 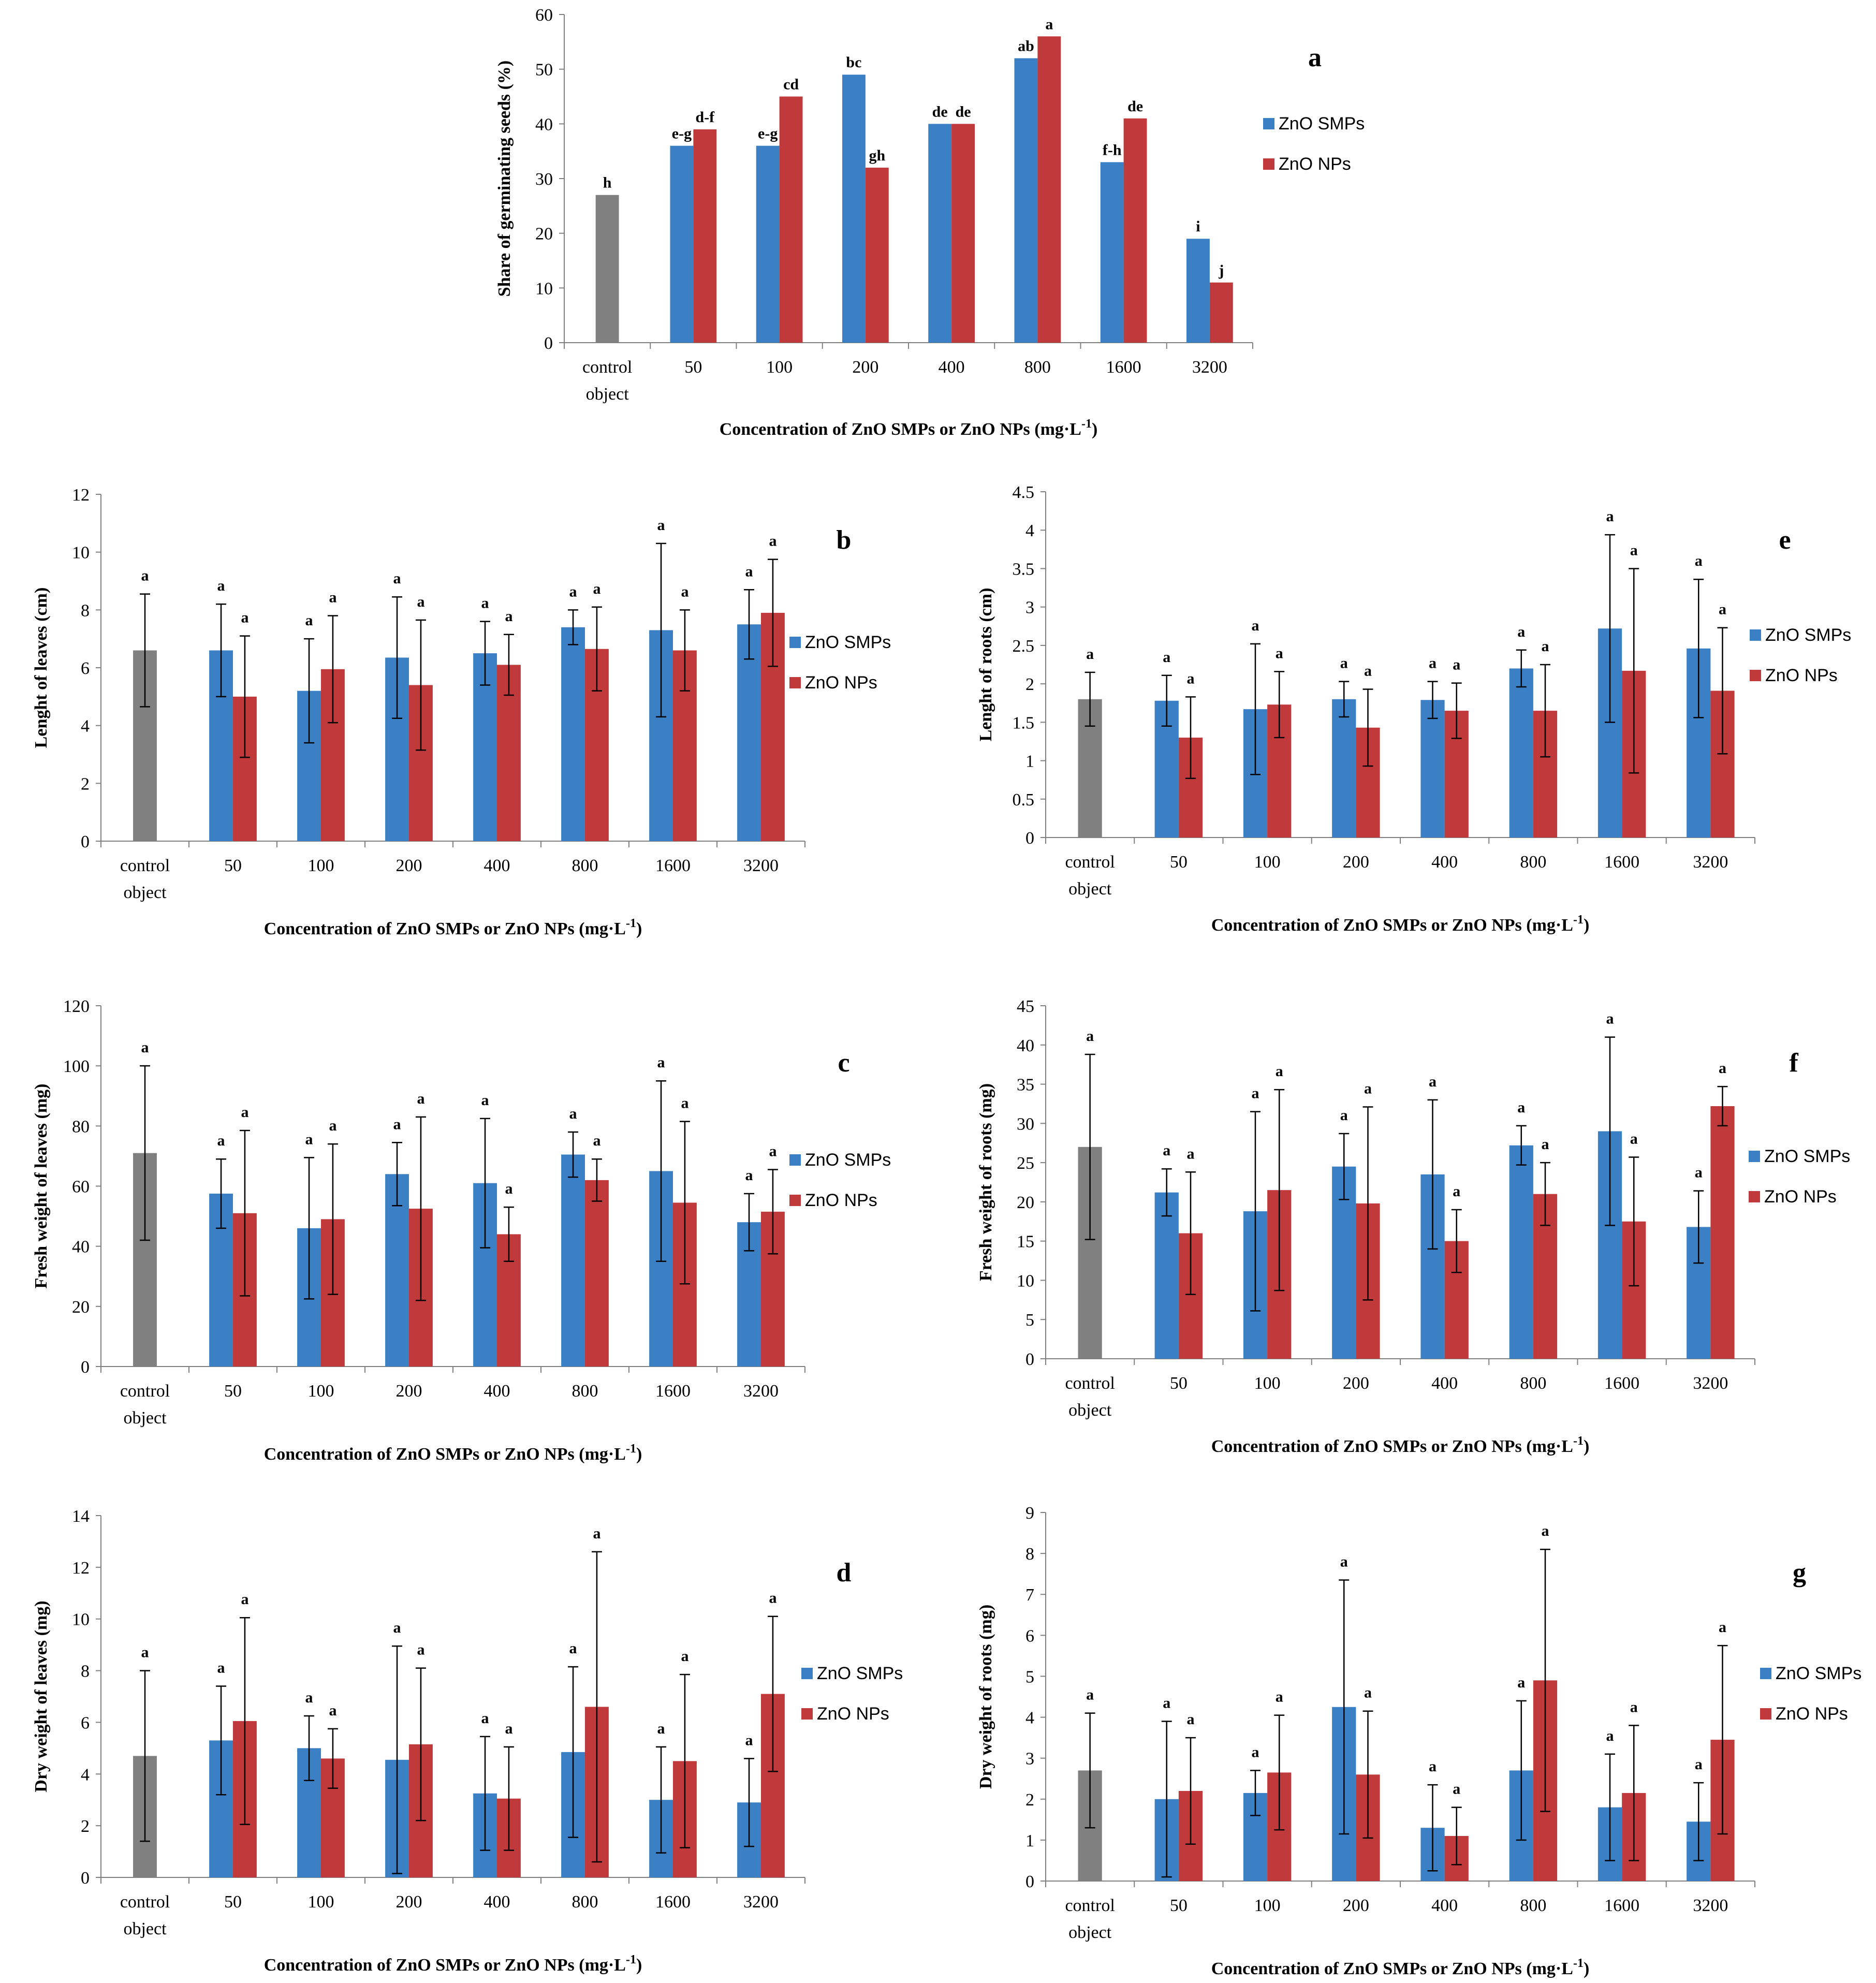 I want to click on y-tick-label: 120, so click(x=76, y=1006).